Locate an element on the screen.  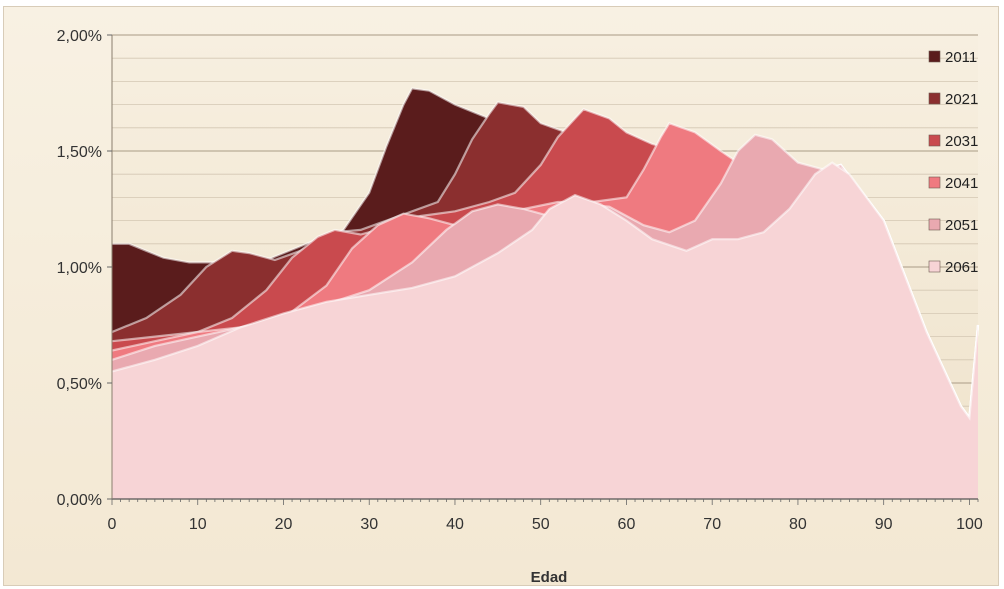
x-tick-label: 10 is located at coordinates (198, 524).